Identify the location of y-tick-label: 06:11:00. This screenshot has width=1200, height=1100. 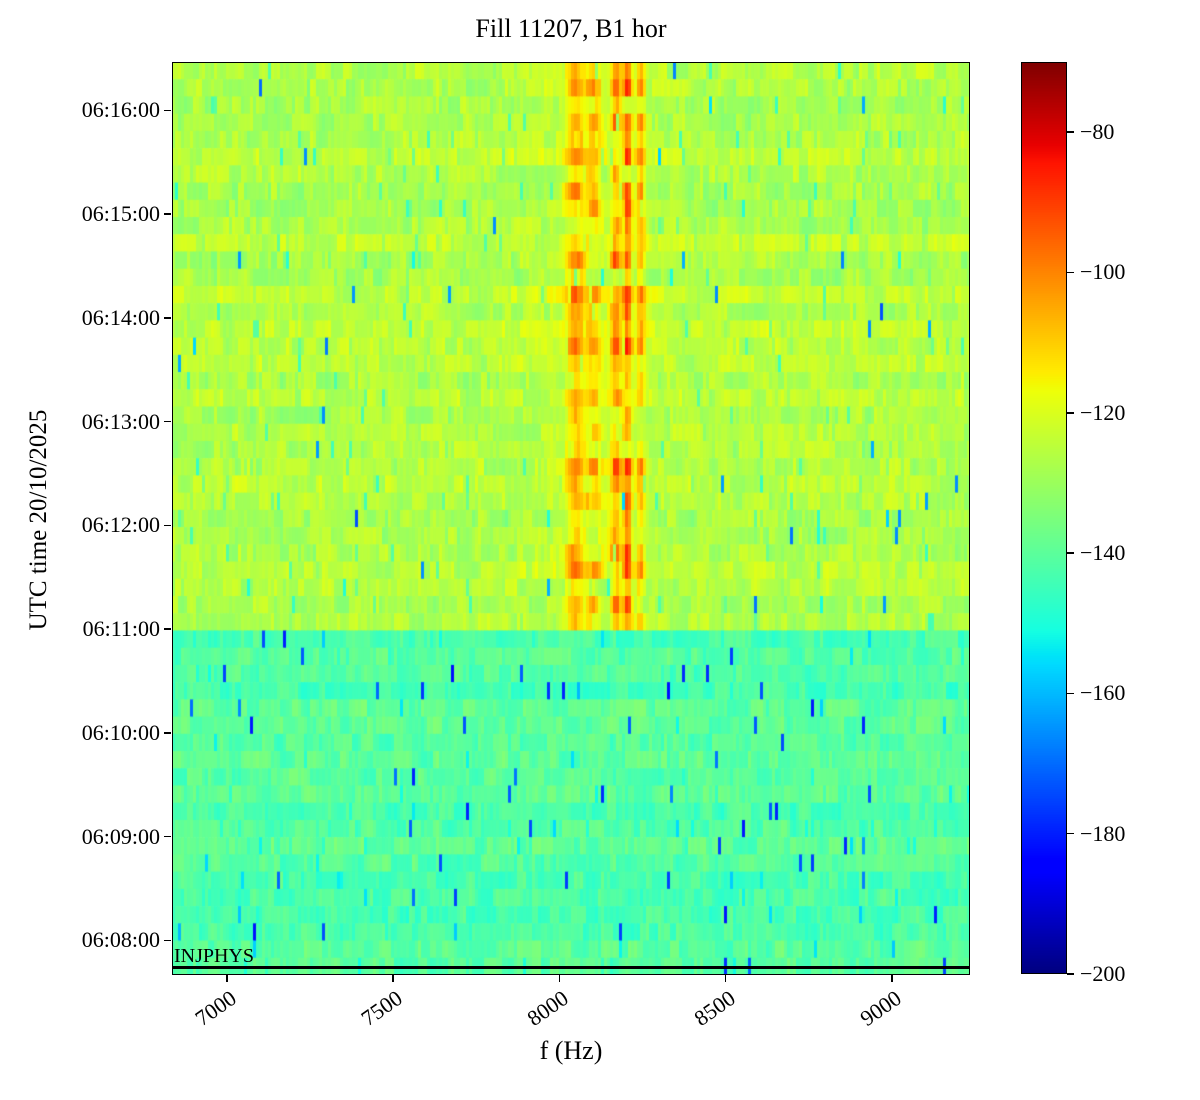
(121, 629).